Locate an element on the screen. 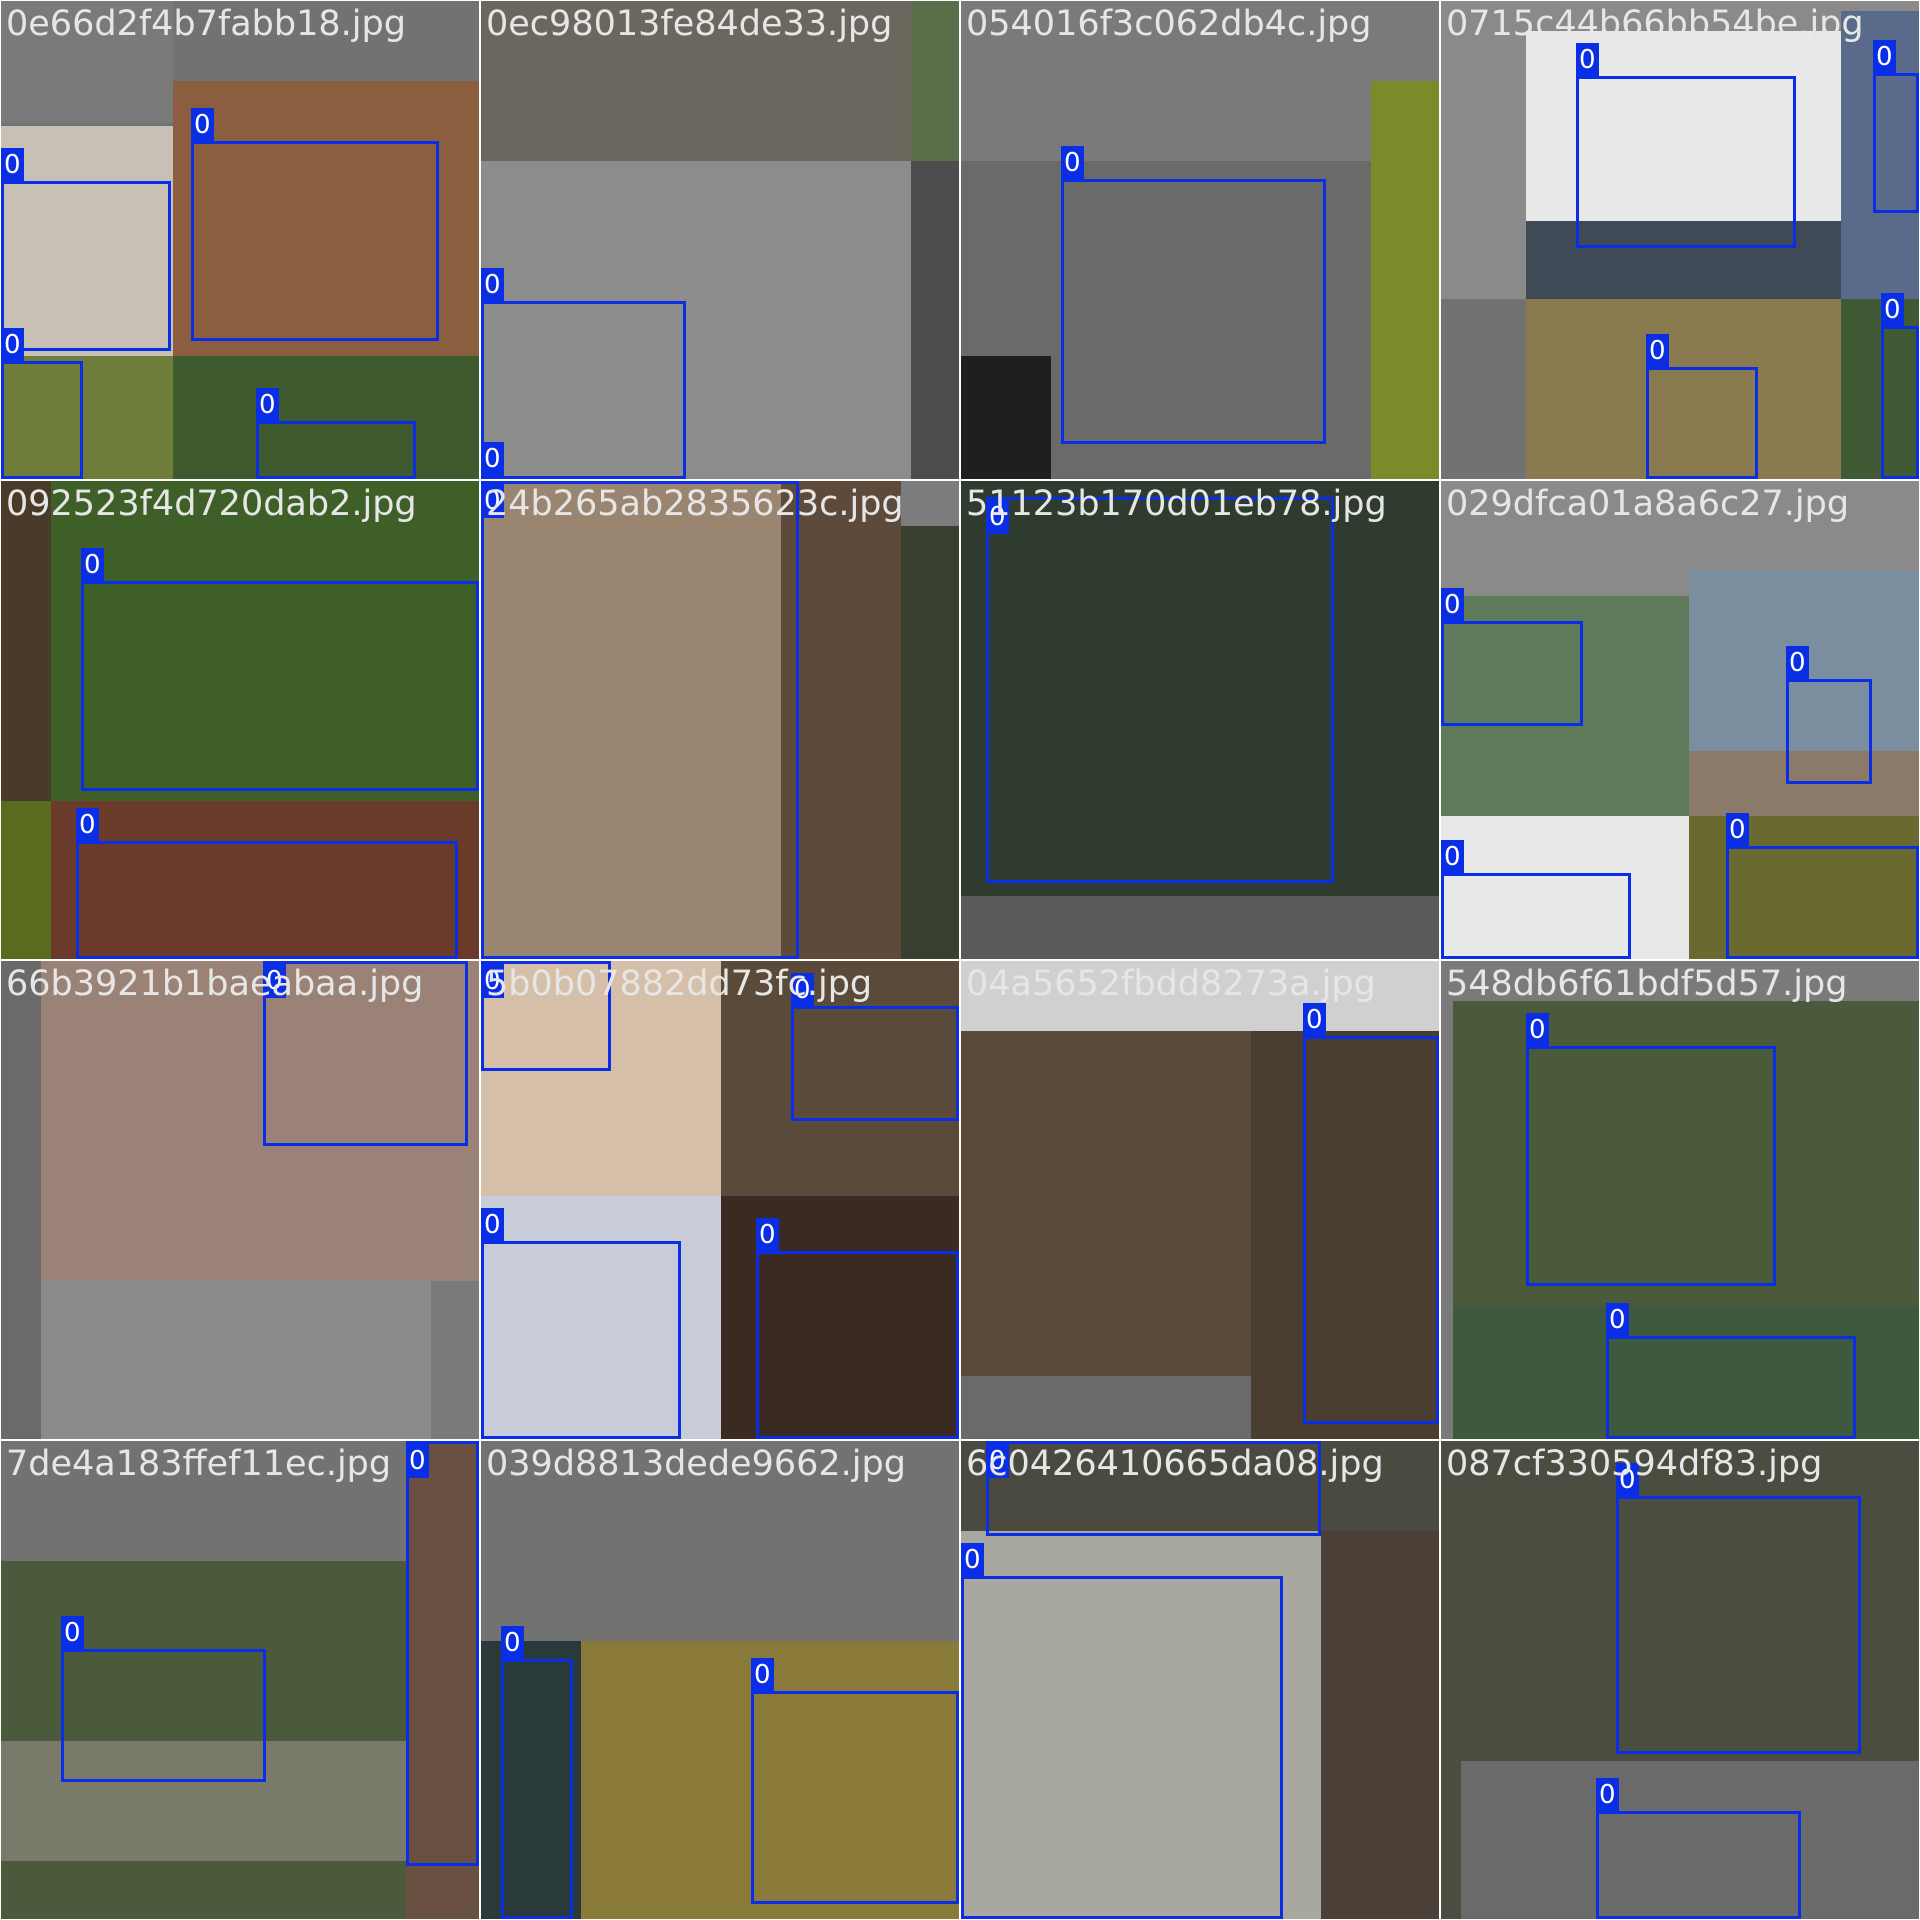 The height and width of the screenshot is (1920, 1920). mosaic-tile: 0 0 6c0426410665da08.jpg is located at coordinates (1200, 1680).